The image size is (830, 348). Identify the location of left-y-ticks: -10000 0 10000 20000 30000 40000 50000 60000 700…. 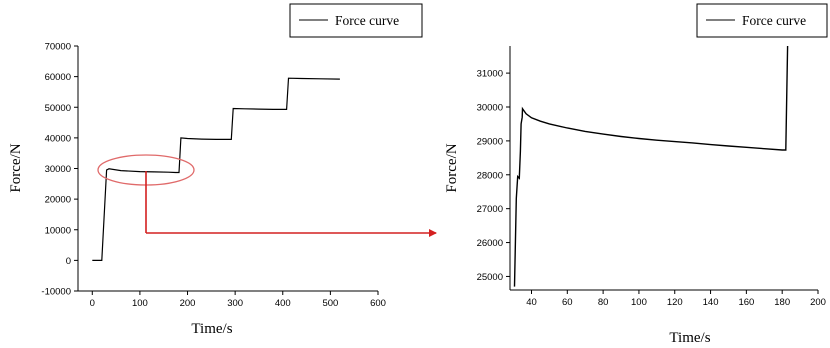
(59, 170).